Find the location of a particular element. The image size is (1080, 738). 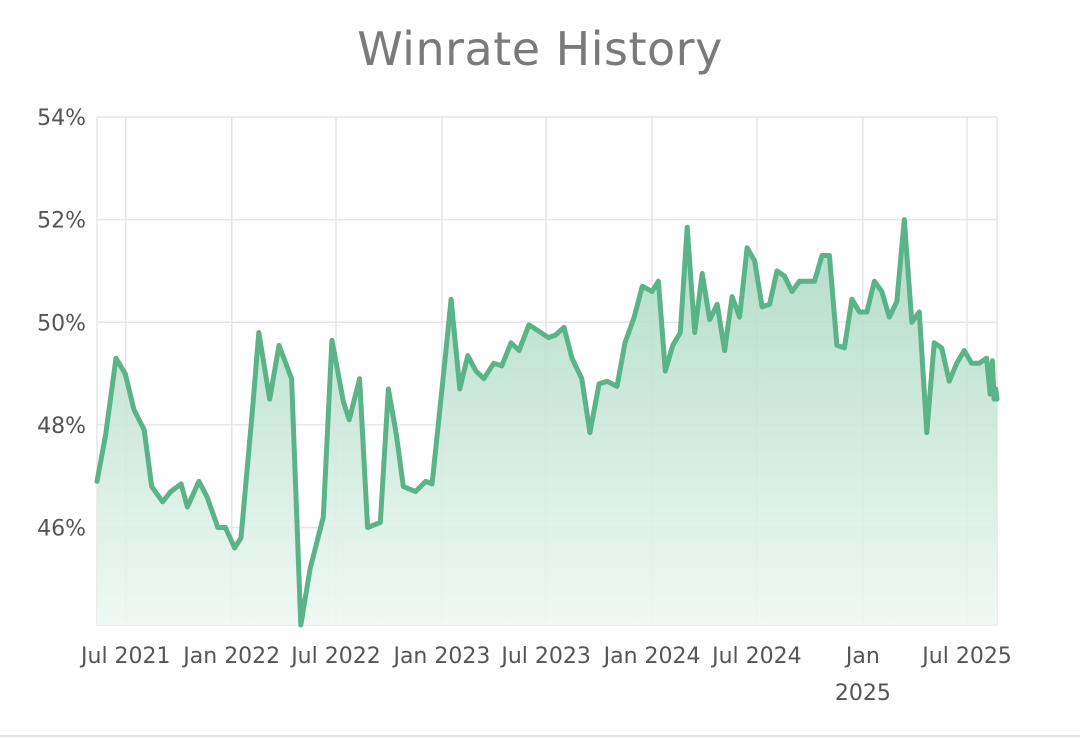

x-tick-label: Jul 2022 is located at coordinates (335, 656).